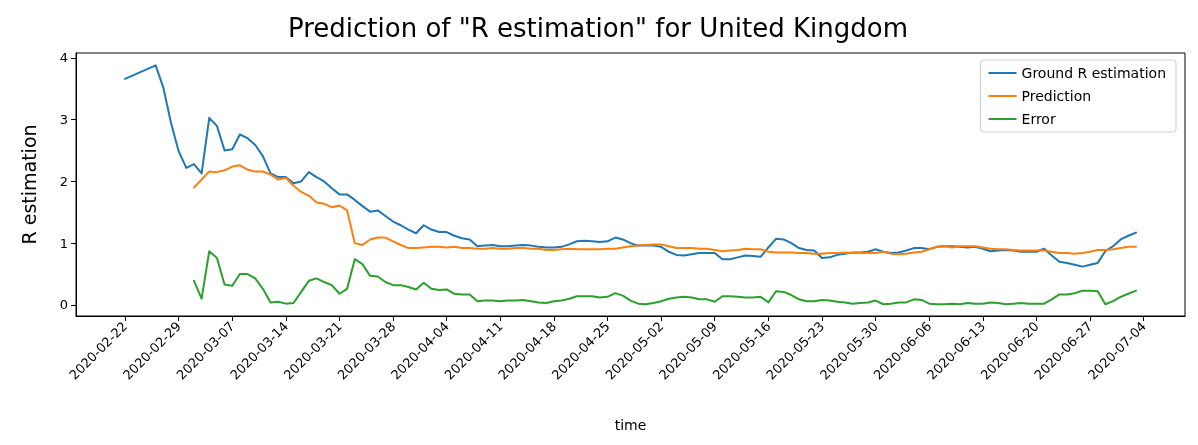 This screenshot has height=445, width=1198. I want to click on chart-title: Prediction of "R estimation" for United Kingdom, so click(598, 28).